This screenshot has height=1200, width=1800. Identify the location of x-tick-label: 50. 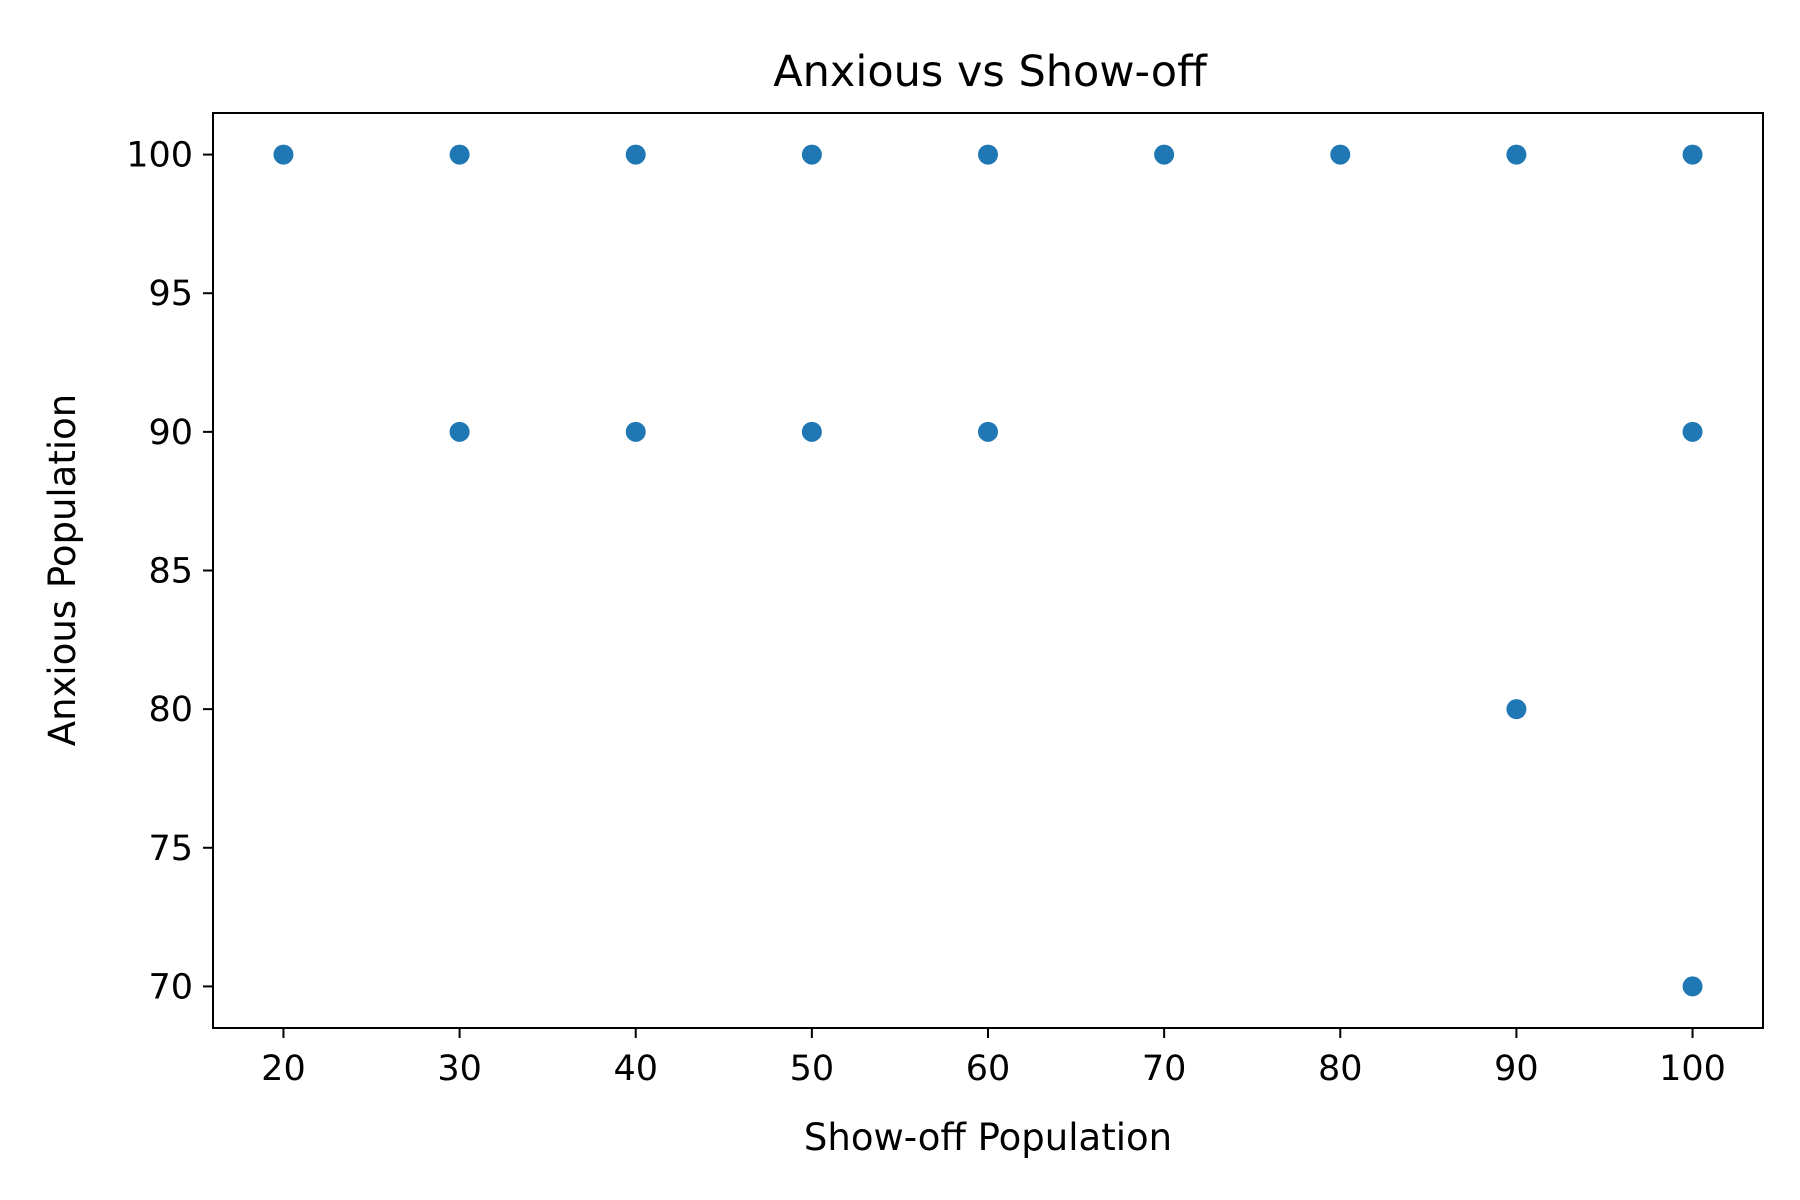
(812, 1069).